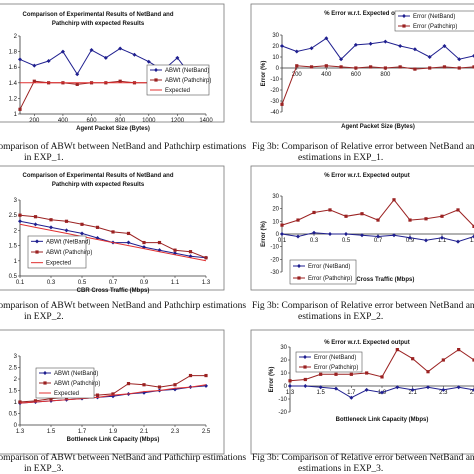  I want to click on chart-title-line: Pathchirp with expected Results, so click(98, 185).